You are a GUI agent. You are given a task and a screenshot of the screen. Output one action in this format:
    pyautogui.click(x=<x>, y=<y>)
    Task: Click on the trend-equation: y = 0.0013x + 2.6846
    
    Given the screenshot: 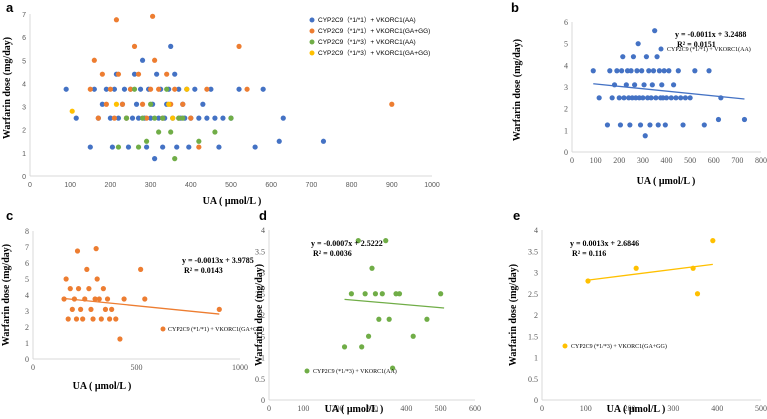 What is the action you would take?
    pyautogui.click(x=604, y=243)
    